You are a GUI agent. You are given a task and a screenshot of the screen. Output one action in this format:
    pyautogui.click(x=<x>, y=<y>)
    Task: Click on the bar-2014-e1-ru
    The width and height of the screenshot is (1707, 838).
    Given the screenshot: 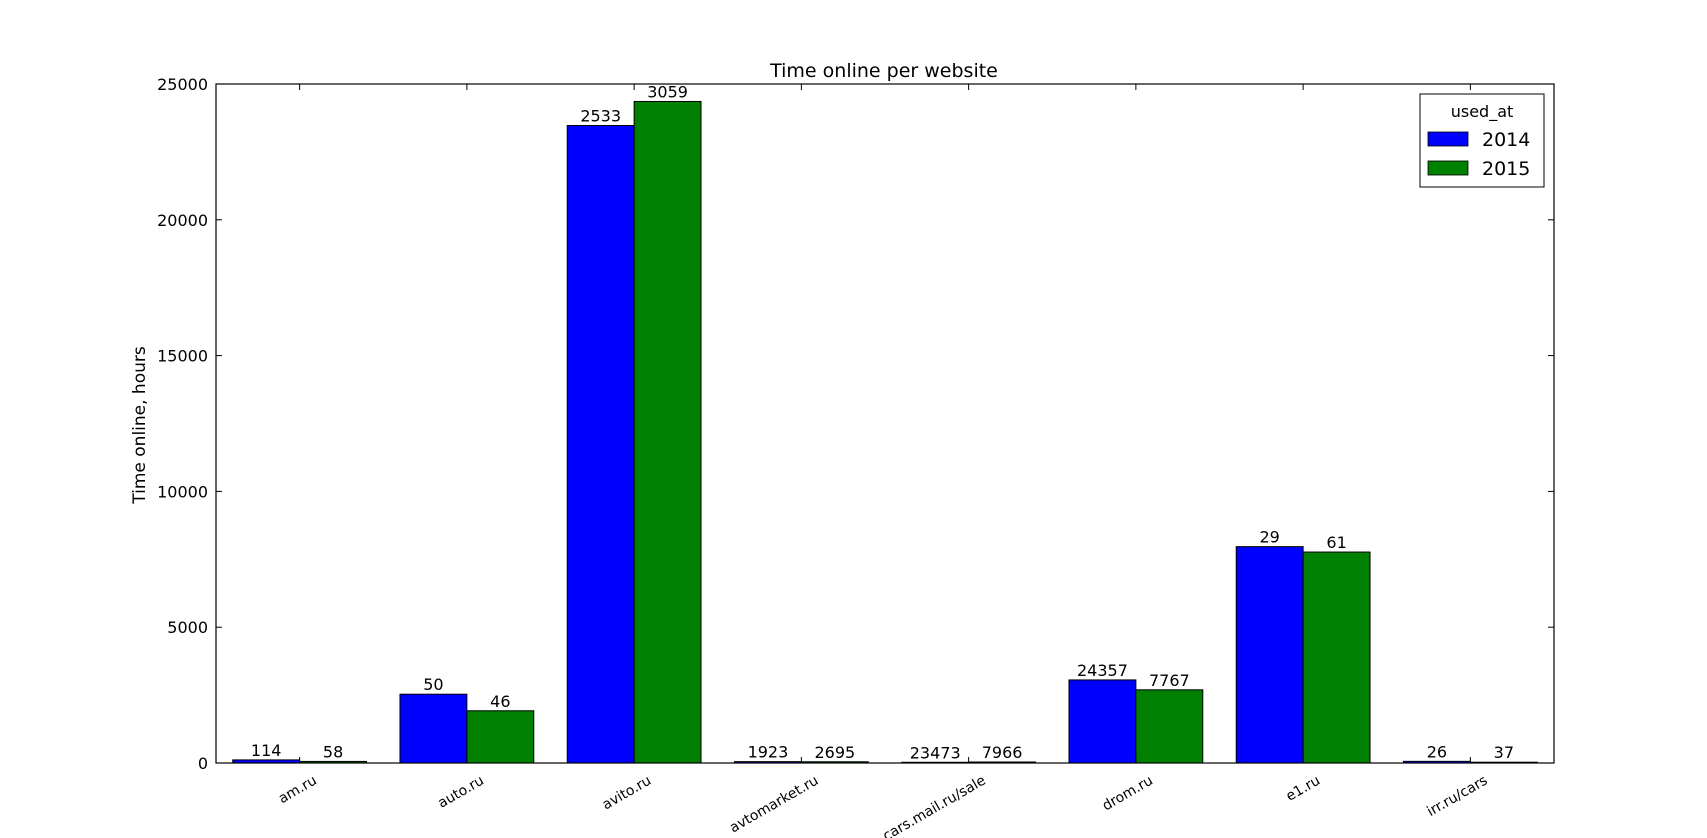 What is the action you would take?
    pyautogui.click(x=1269, y=655)
    